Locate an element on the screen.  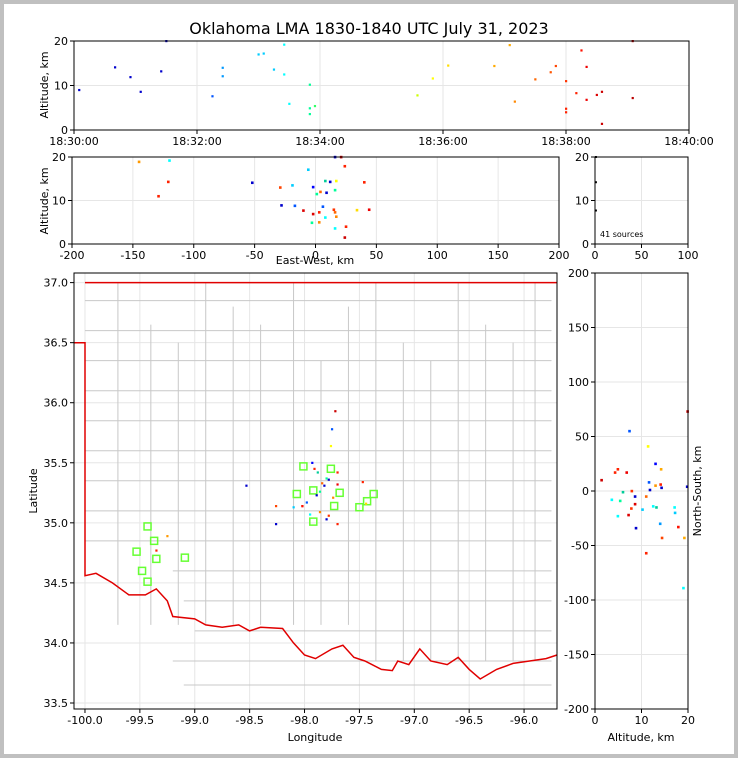
longitude-tick-label: -98.0 is located at coordinates (304, 720).